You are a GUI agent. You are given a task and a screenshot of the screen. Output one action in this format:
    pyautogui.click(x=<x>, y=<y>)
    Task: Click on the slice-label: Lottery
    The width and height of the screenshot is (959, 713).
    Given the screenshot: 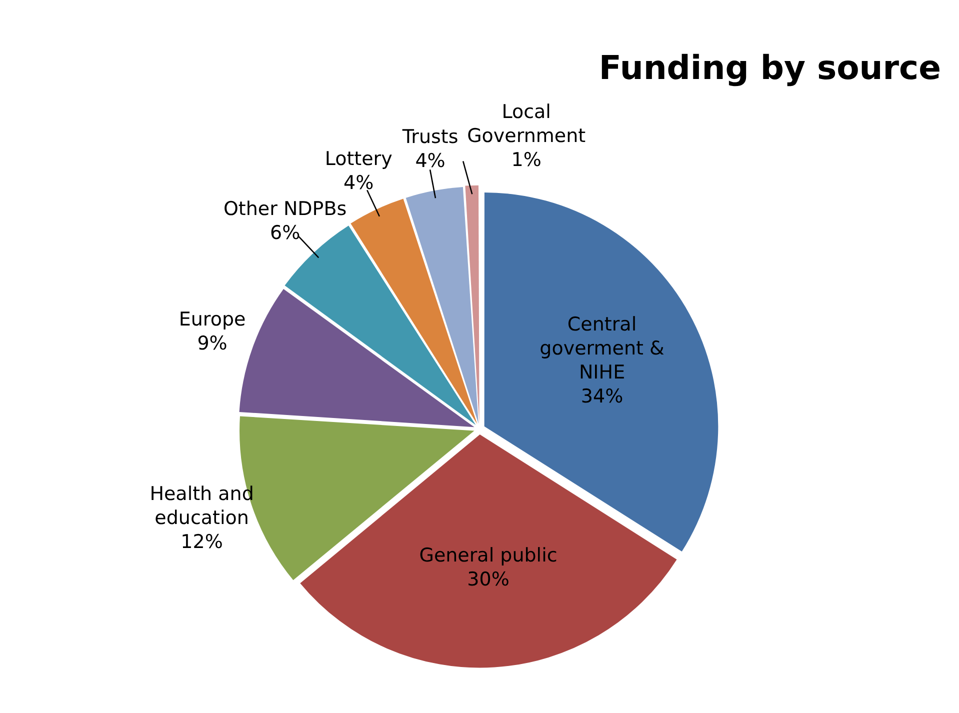 What is the action you would take?
    pyautogui.click(x=358, y=159)
    